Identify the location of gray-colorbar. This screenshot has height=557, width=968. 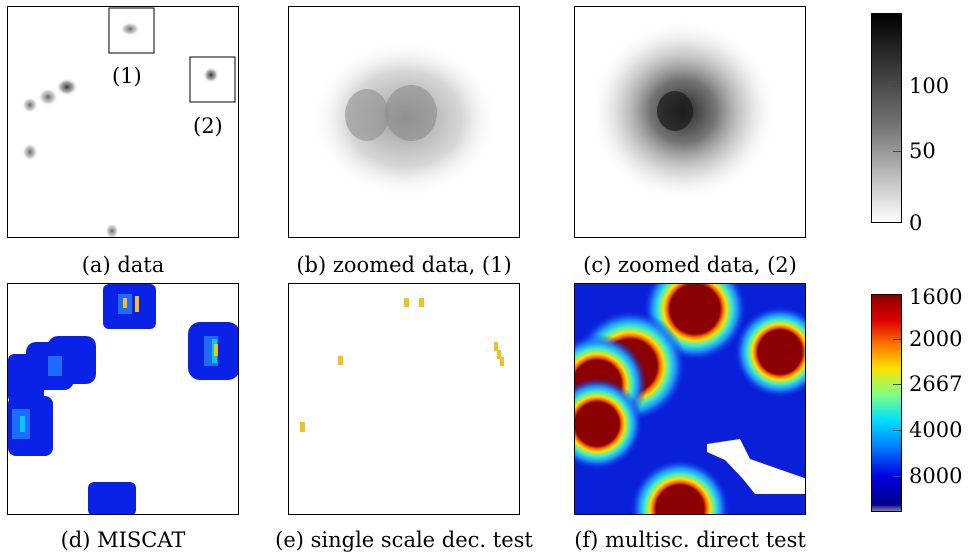
(886, 118).